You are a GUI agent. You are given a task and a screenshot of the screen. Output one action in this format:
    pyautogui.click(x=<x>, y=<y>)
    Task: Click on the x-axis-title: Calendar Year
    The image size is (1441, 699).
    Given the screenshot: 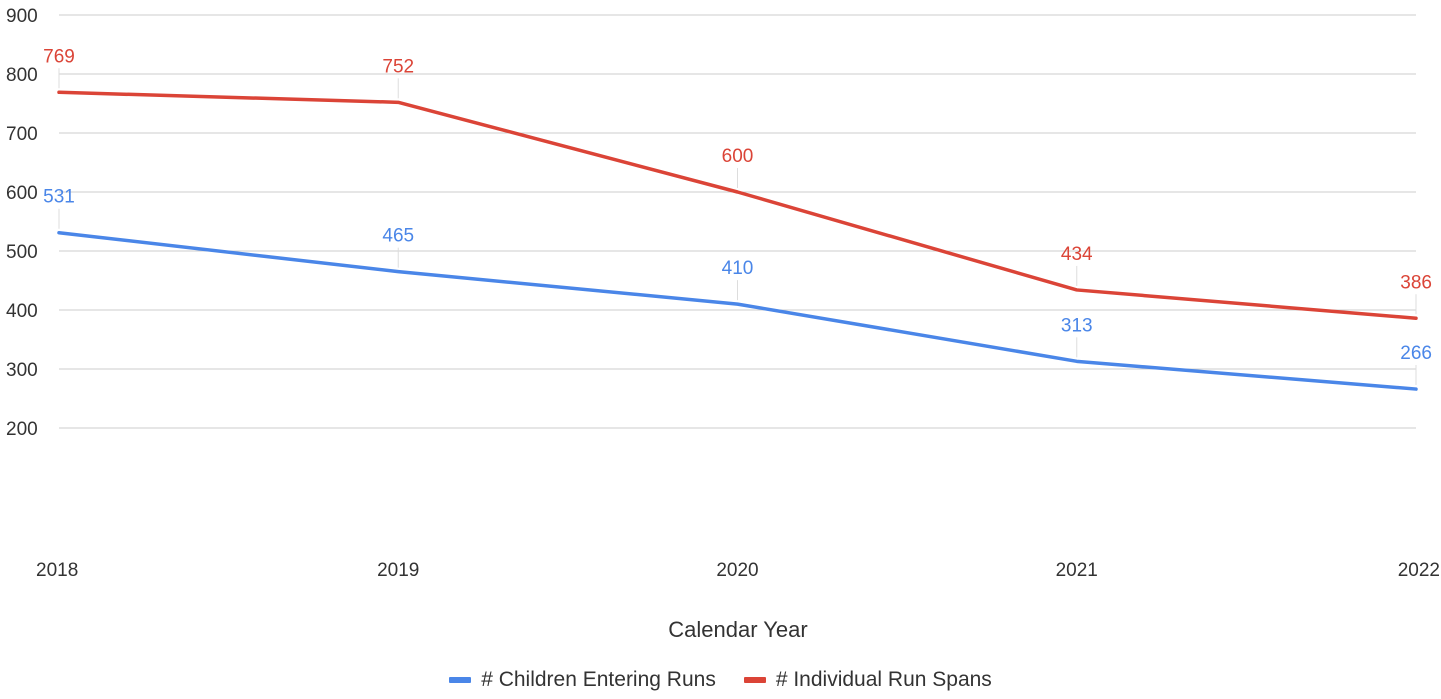 What is the action you would take?
    pyautogui.click(x=737, y=629)
    